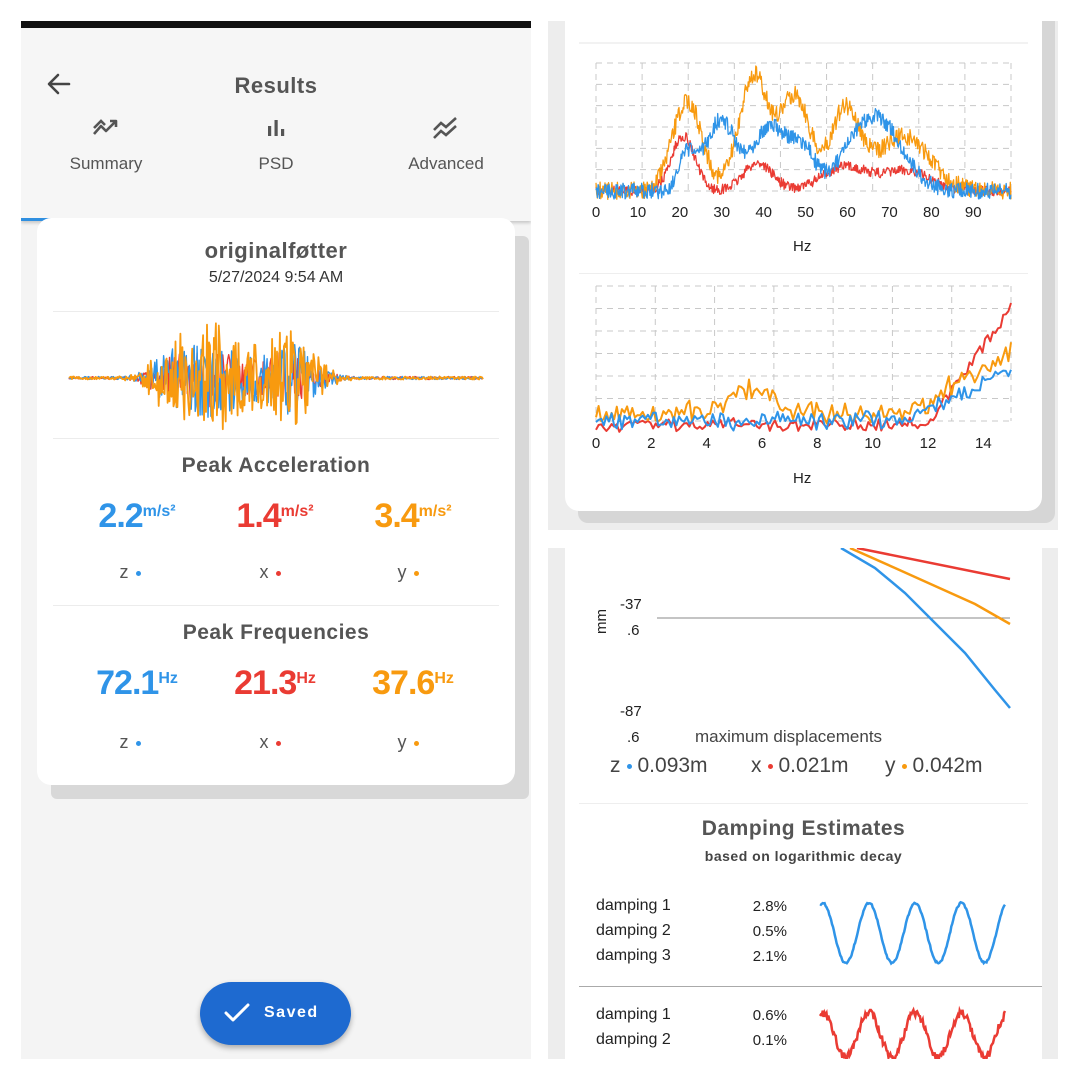 Image resolution: width=1080 pixels, height=1080 pixels. What do you see at coordinates (947, 765) in the screenshot?
I see `max-disp-y-value: 0.042m` at bounding box center [947, 765].